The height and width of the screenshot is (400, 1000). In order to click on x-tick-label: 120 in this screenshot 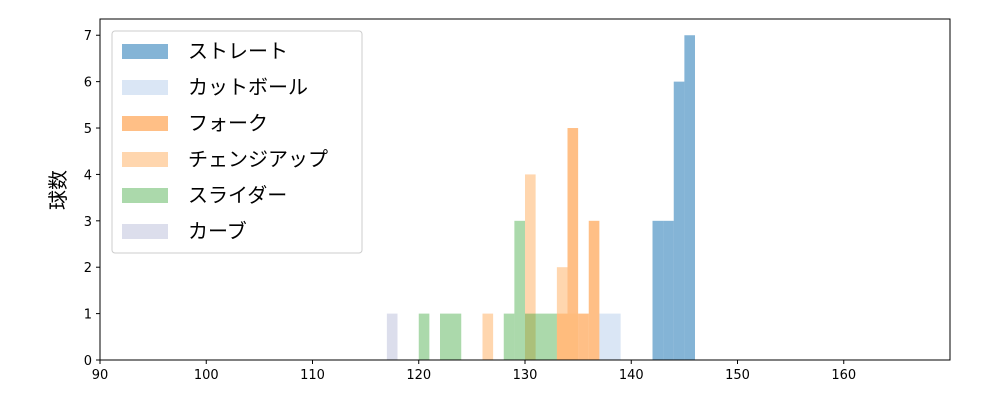, I will do `click(418, 375)`.